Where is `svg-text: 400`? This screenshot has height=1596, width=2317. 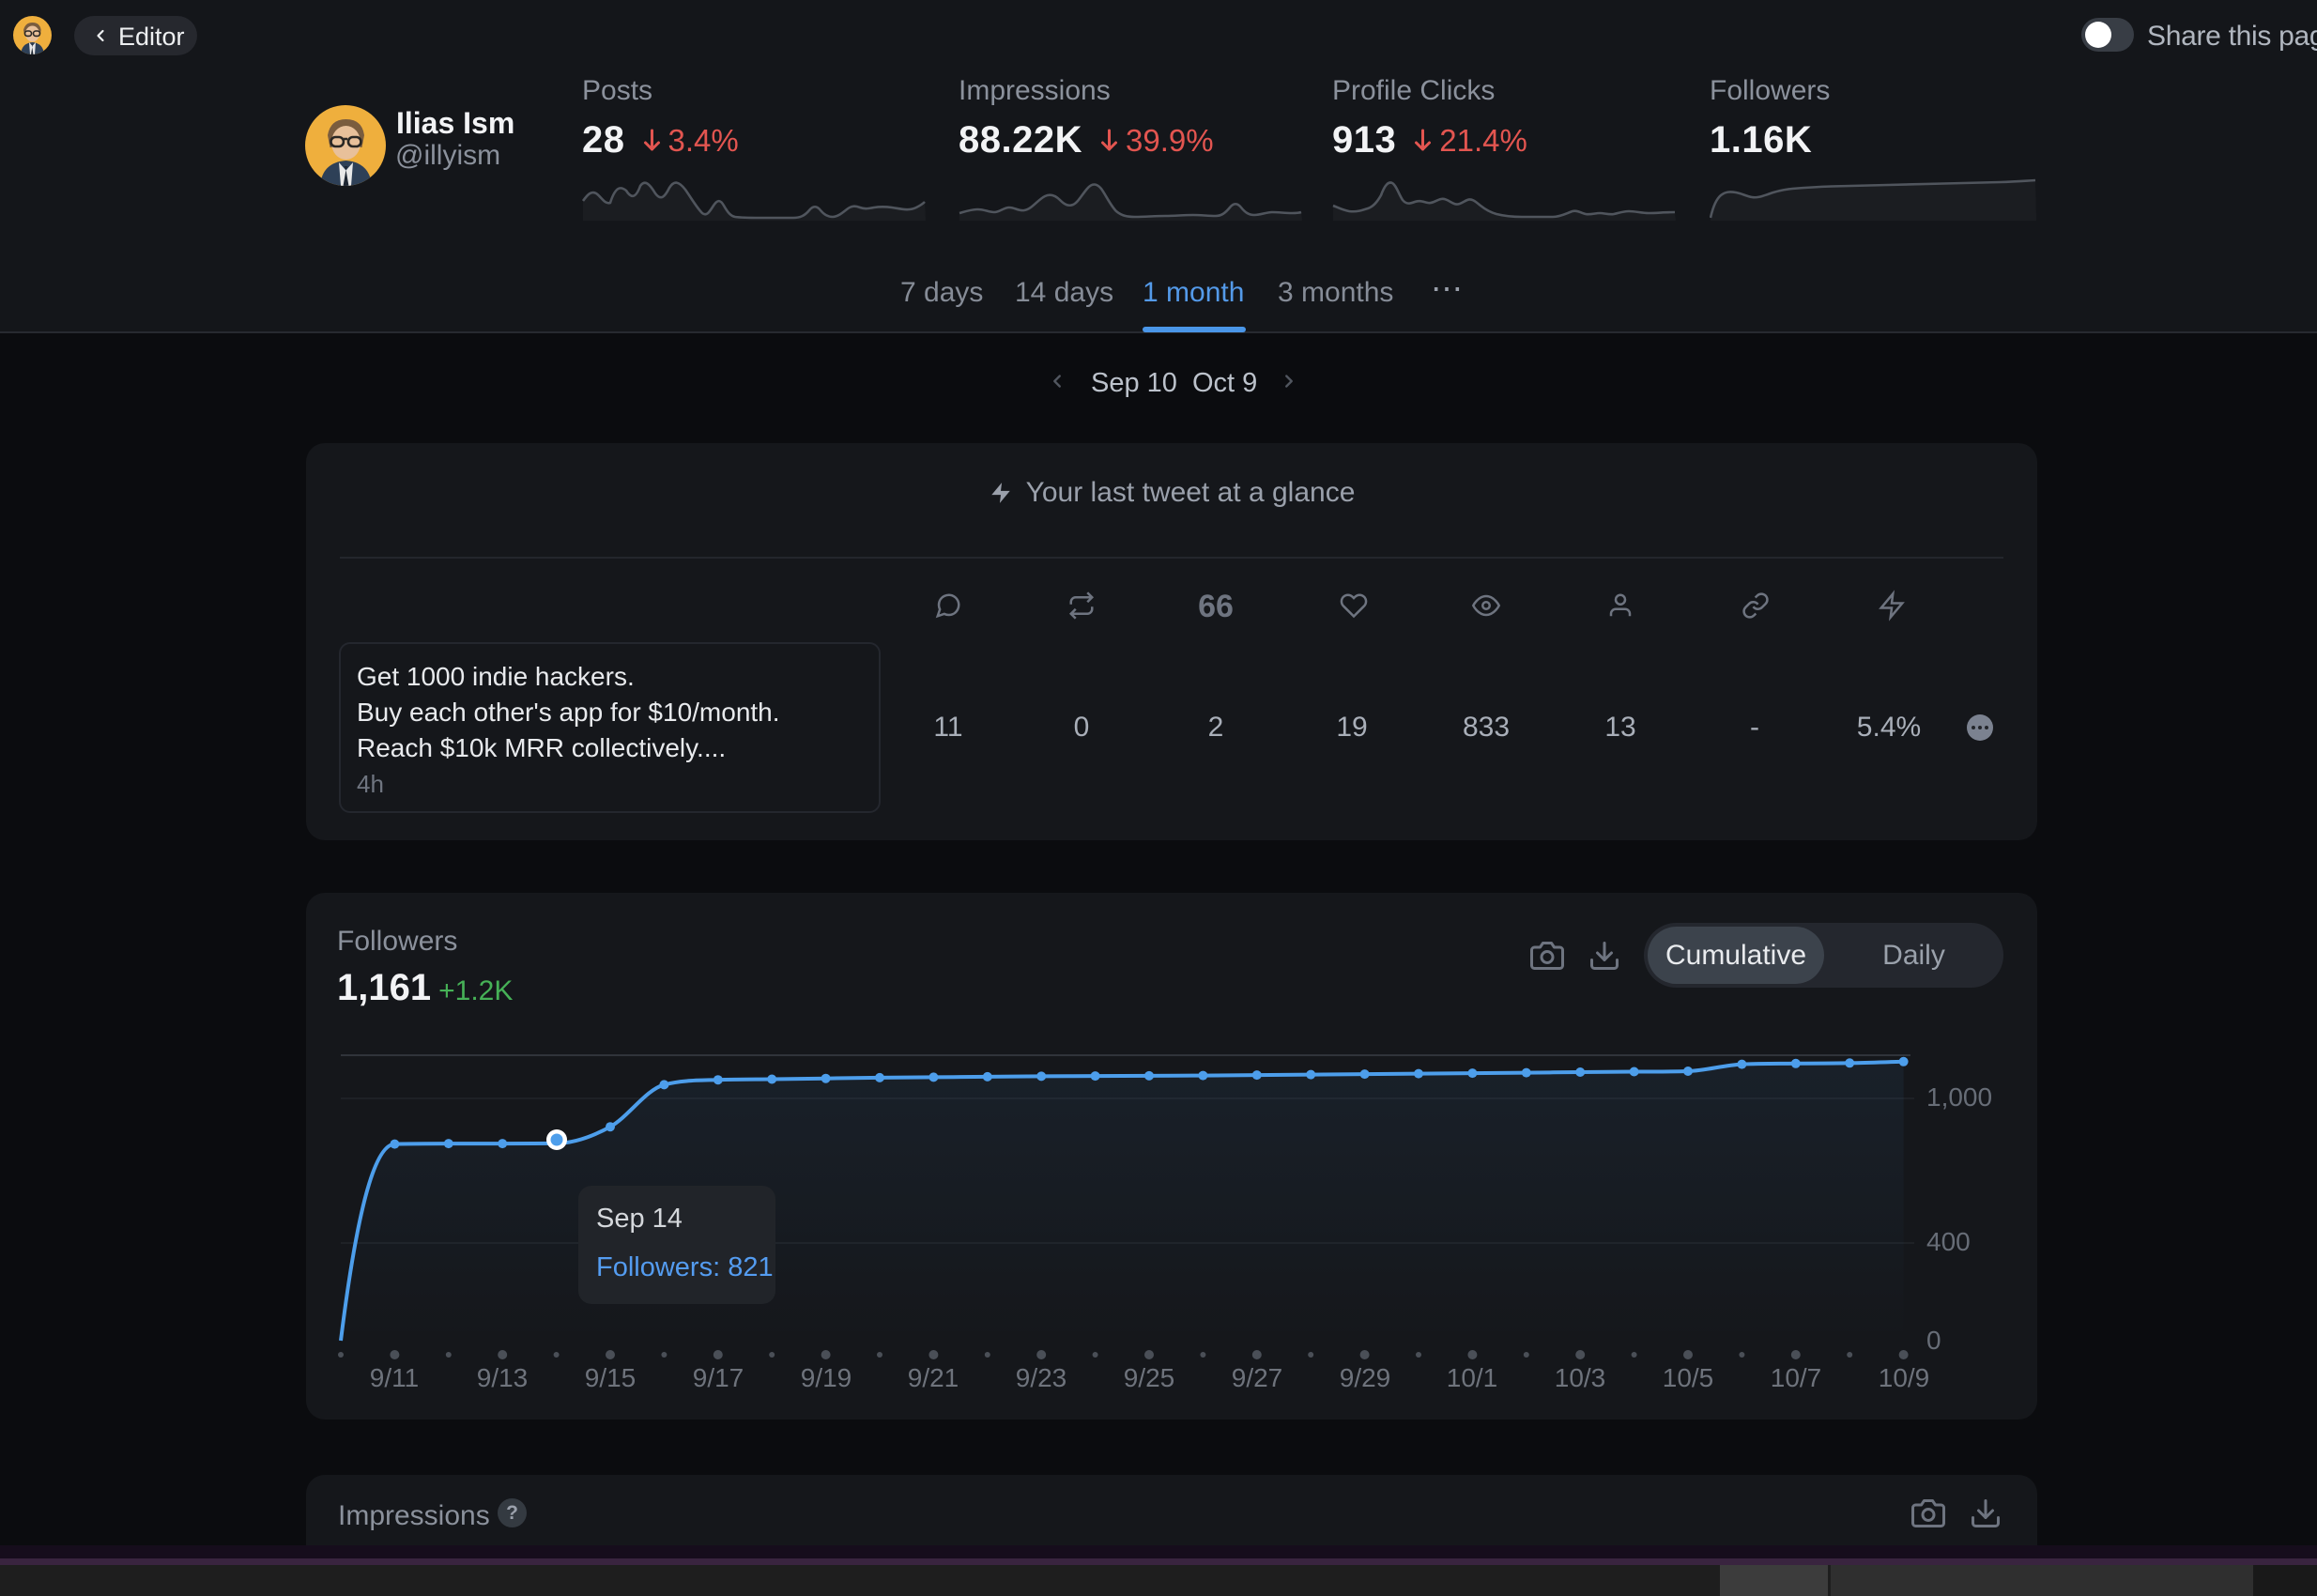
svg-text: 400 is located at coordinates (1949, 1241).